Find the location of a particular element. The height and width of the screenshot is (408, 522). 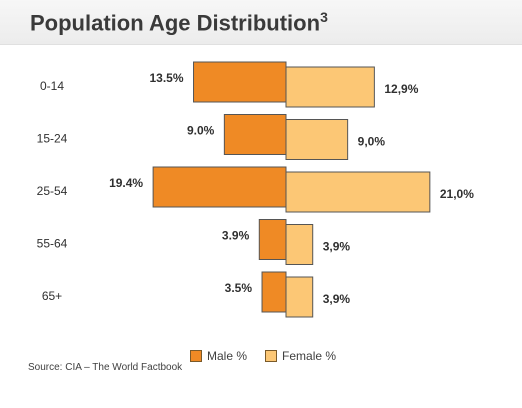

legend-swatch-male is located at coordinates (196, 356).